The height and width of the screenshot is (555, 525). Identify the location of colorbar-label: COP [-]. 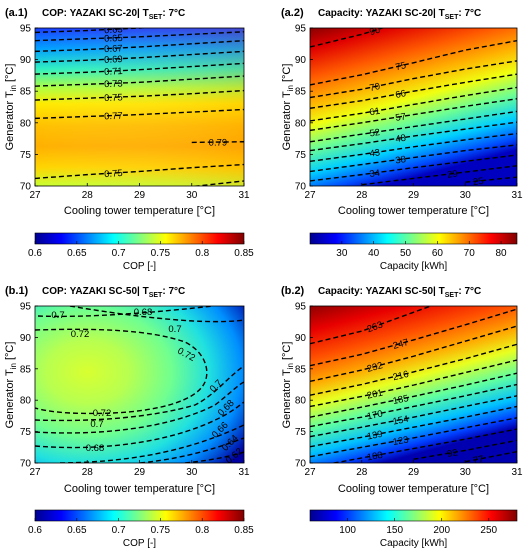
(139, 543).